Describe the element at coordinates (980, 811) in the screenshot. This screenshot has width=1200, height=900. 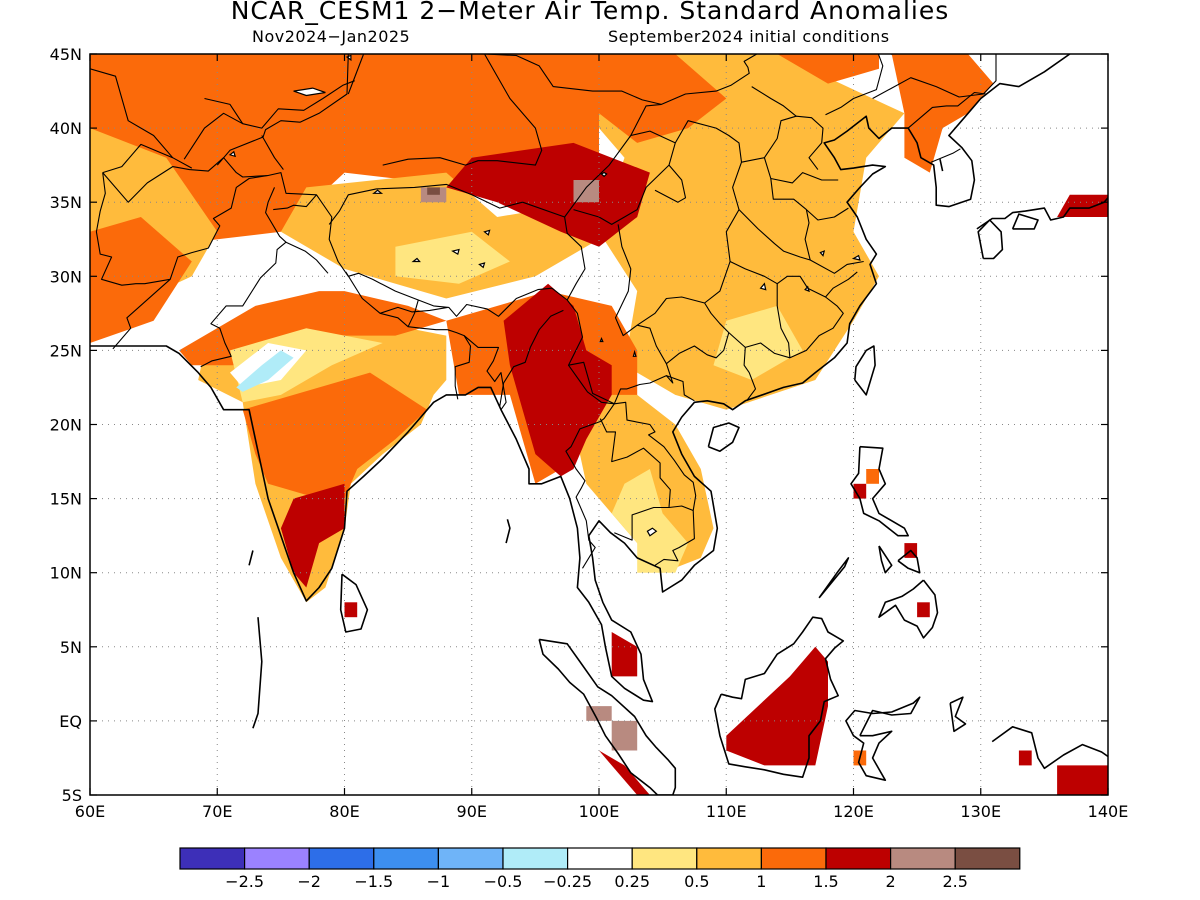
I see `longitude-label: 130E` at that location.